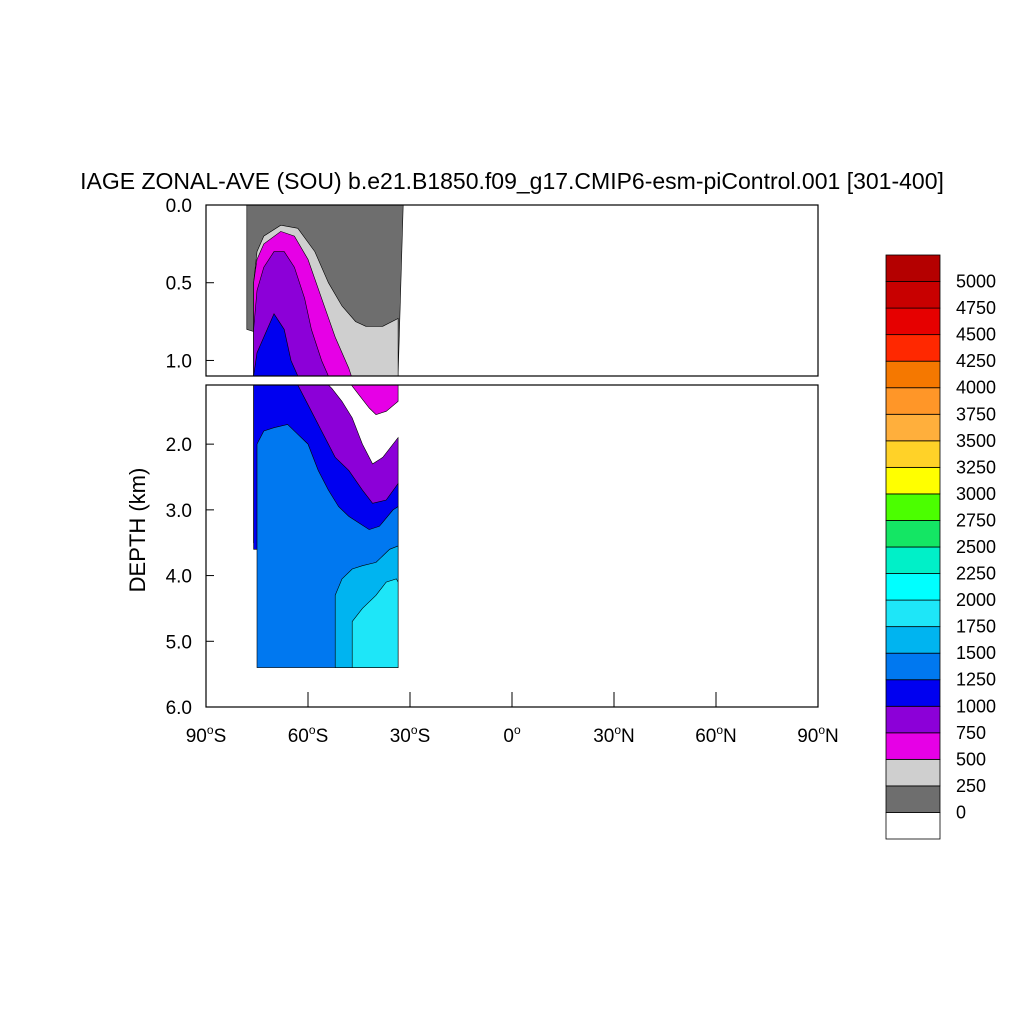 This screenshot has height=1024, width=1024. Describe the element at coordinates (190, 457) in the screenshot. I see `y-axis-ticks: 0.0 0.5 1.0 2.0 3.0 4.0 5.0 6.0` at that location.